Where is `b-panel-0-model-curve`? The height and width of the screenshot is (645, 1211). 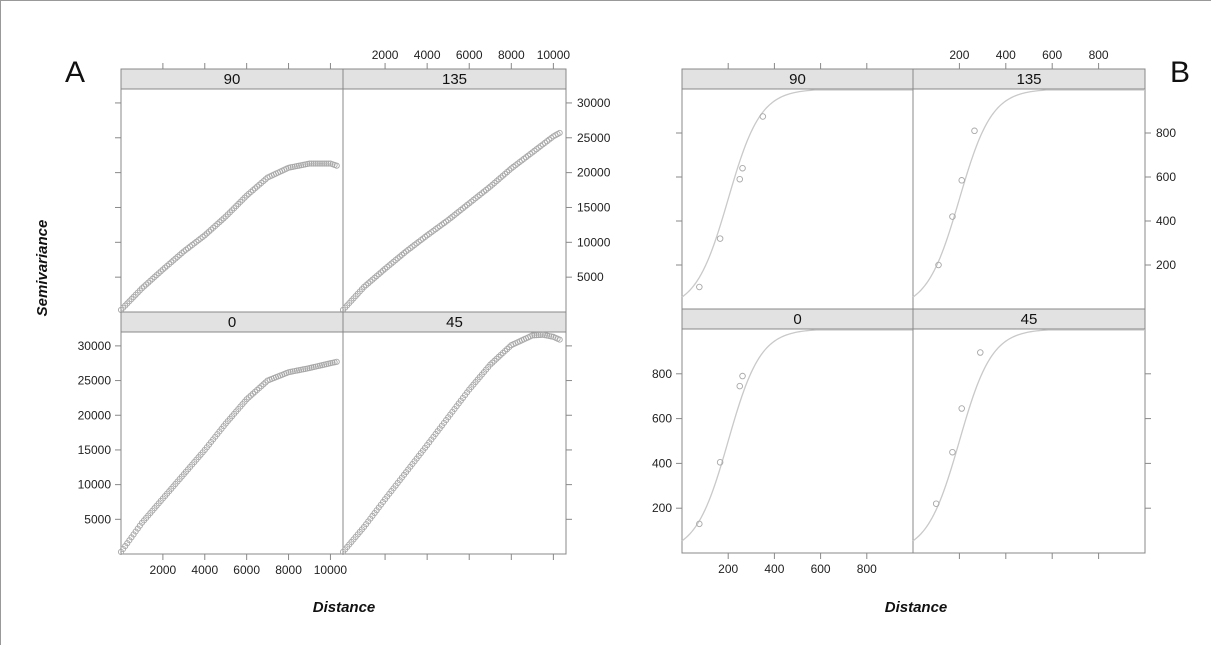
b-panel-0-model-curve is located at coordinates (797, 435).